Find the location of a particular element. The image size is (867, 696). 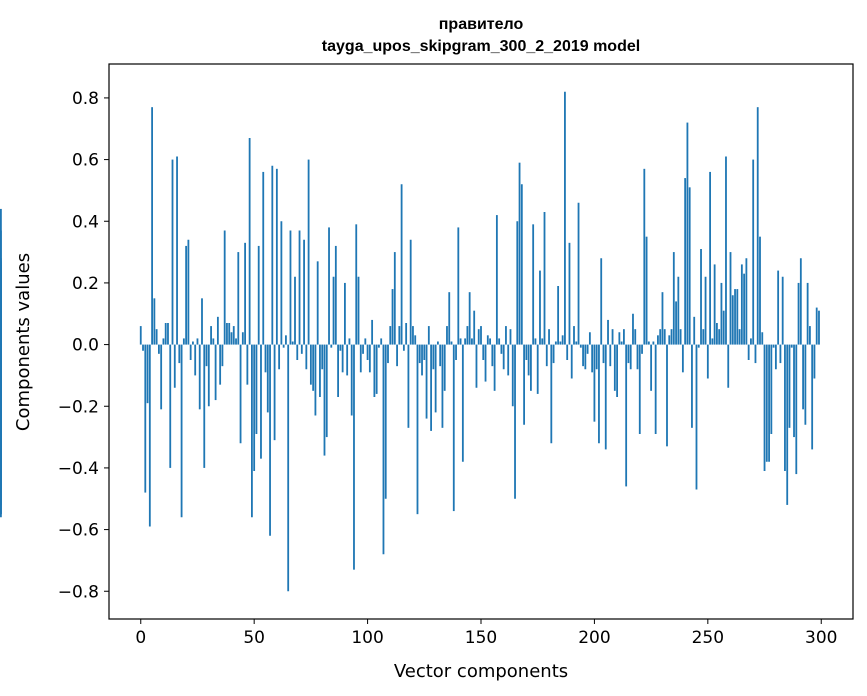

y-tick-label: 0.4 is located at coordinates (85, 222).